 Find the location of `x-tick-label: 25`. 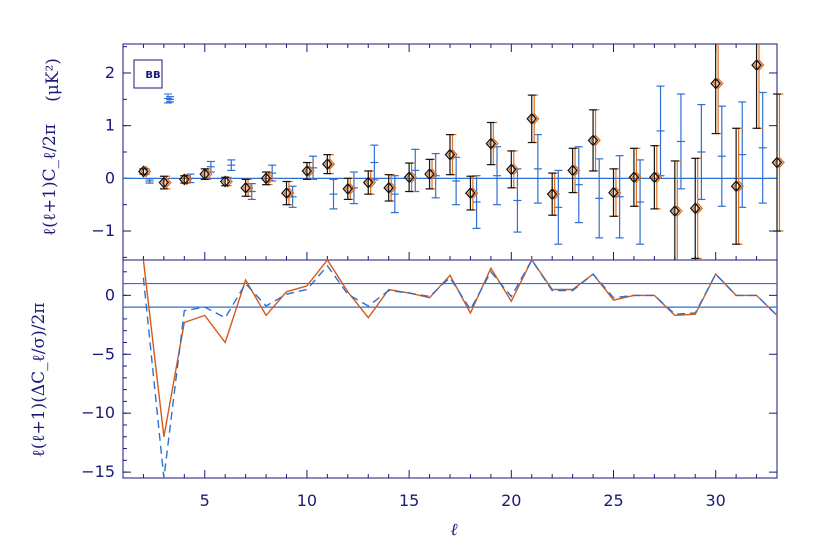

x-tick-label: 25 is located at coordinates (613, 500).